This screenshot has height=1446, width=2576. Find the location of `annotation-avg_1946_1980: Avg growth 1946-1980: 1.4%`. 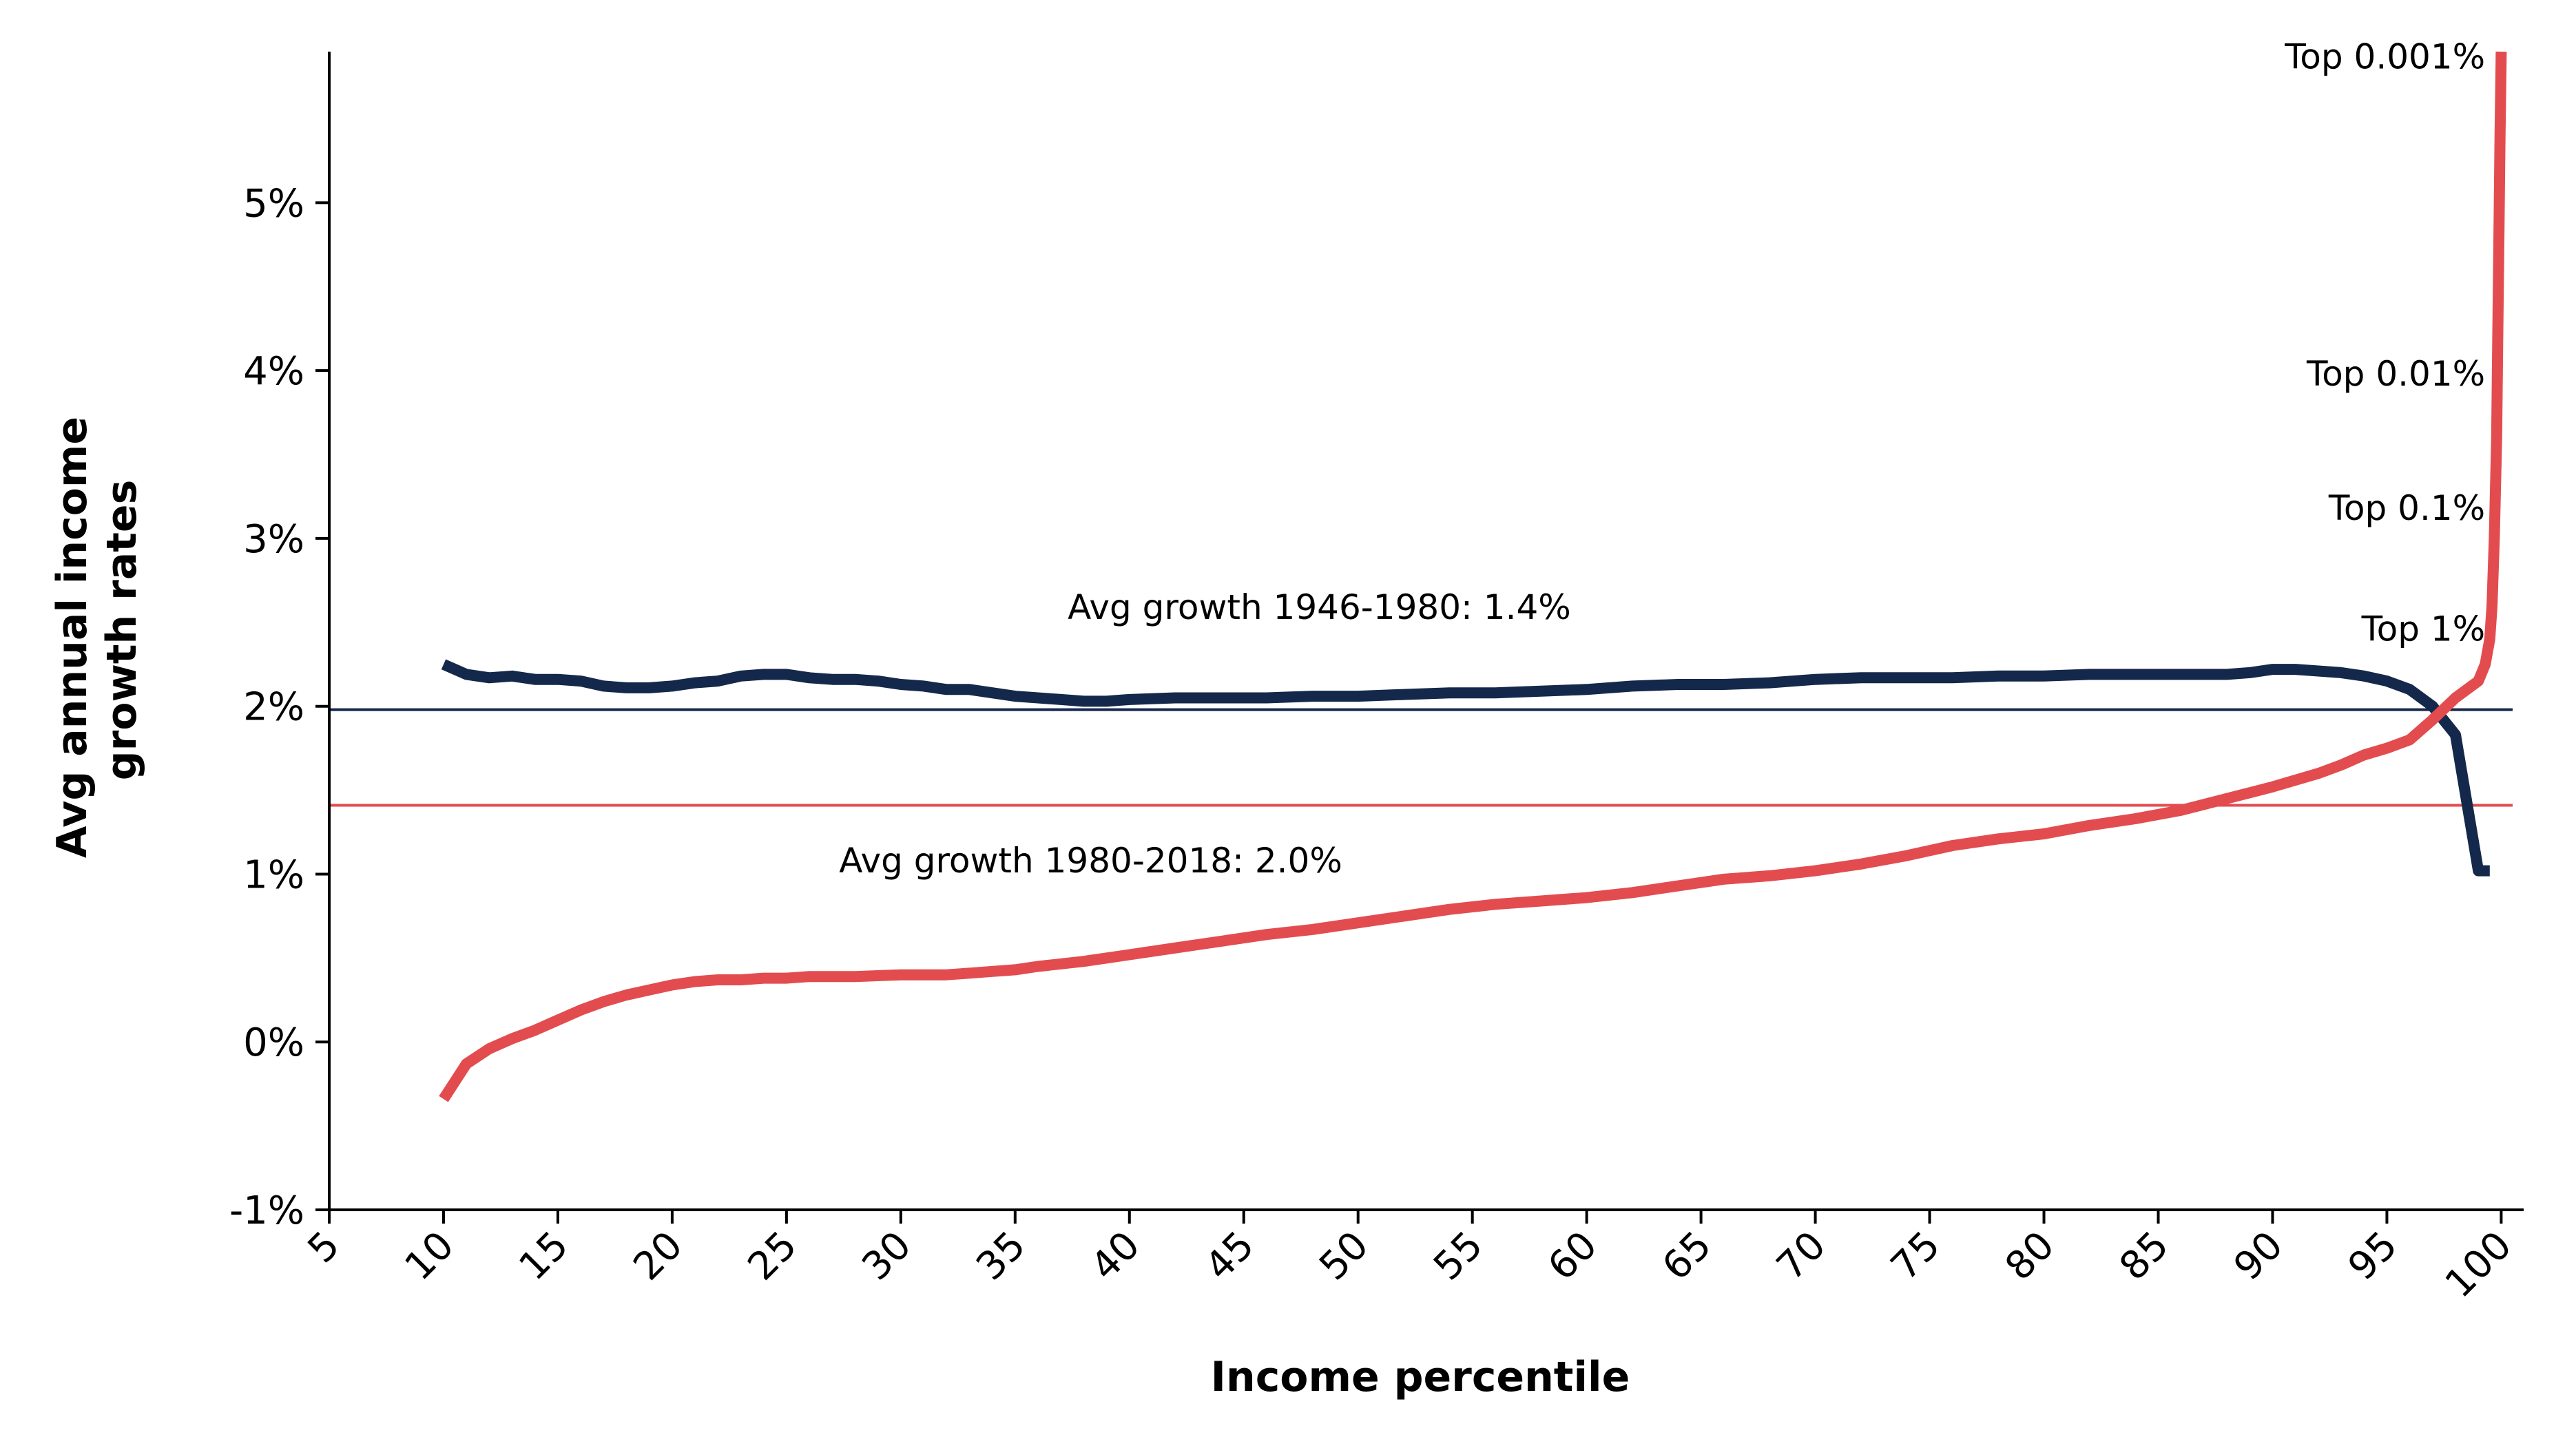

annotation-avg_1946_1980: Avg growth 1946-1980: 1.4% is located at coordinates (1319, 607).